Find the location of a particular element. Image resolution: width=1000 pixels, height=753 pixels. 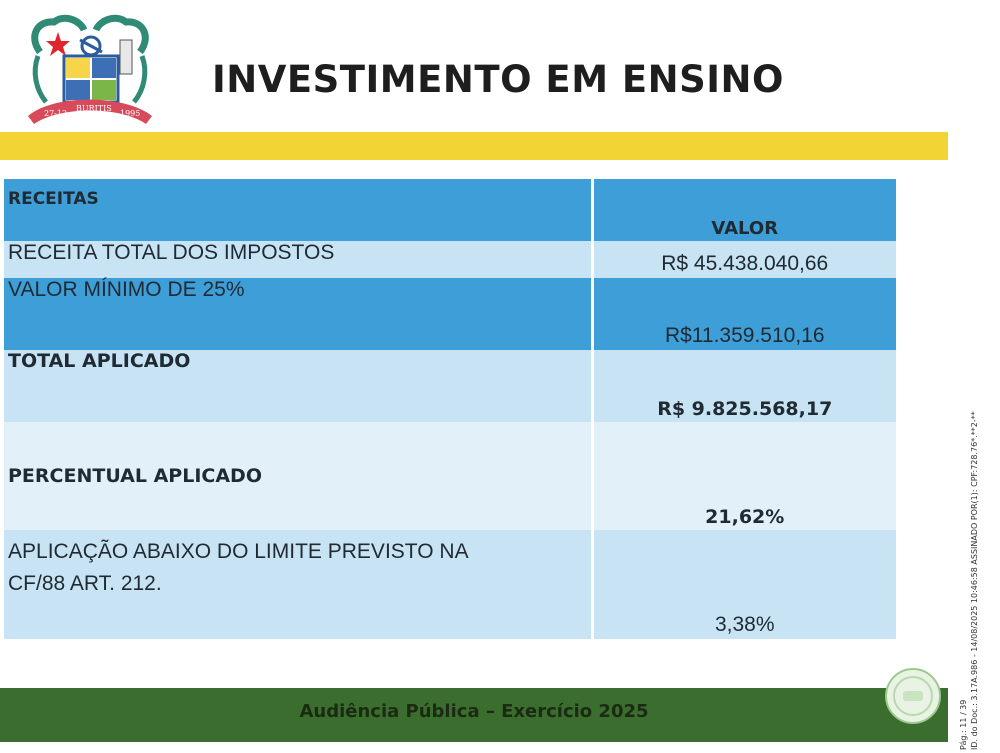

row-label-line2: CF/88 ART. 212. is located at coordinates (85, 583).